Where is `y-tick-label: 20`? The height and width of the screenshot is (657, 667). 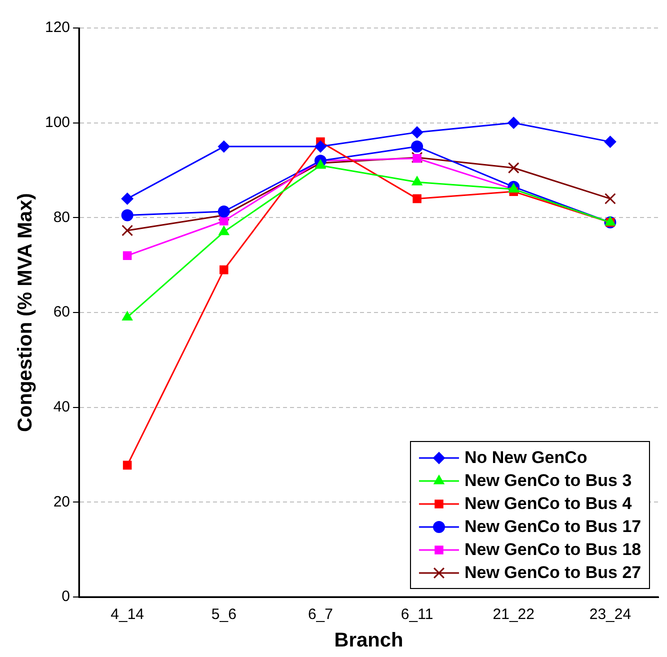
y-tick-label: 20 is located at coordinates (61, 501).